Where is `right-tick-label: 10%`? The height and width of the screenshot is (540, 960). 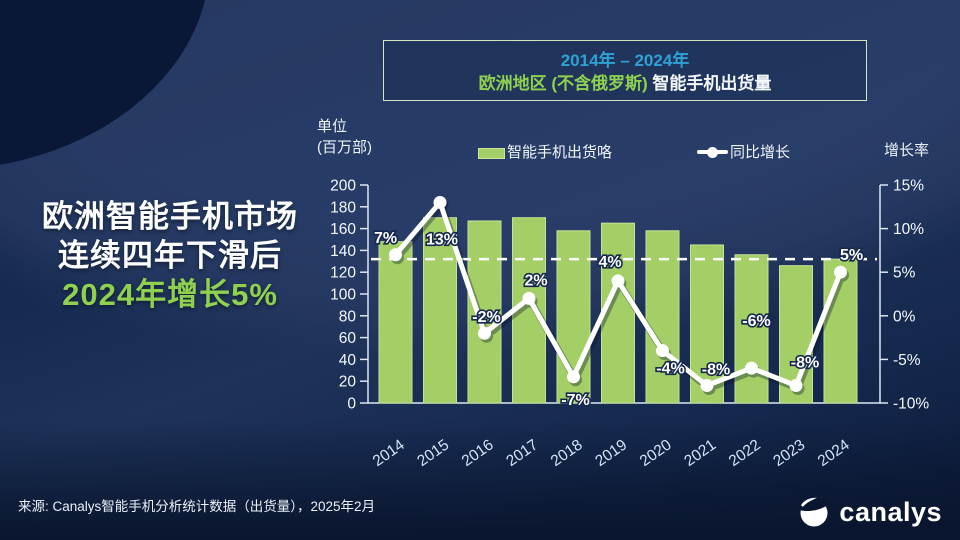 right-tick-label: 10% is located at coordinates (908, 229).